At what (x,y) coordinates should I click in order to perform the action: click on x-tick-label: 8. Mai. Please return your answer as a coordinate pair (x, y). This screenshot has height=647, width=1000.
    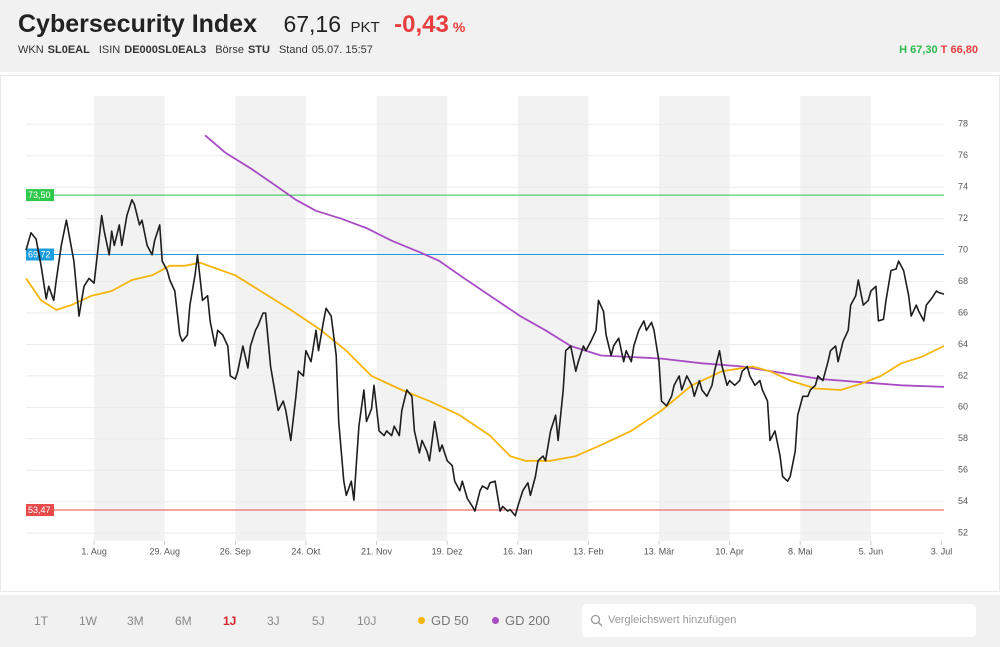
    Looking at the image, I should click on (800, 551).